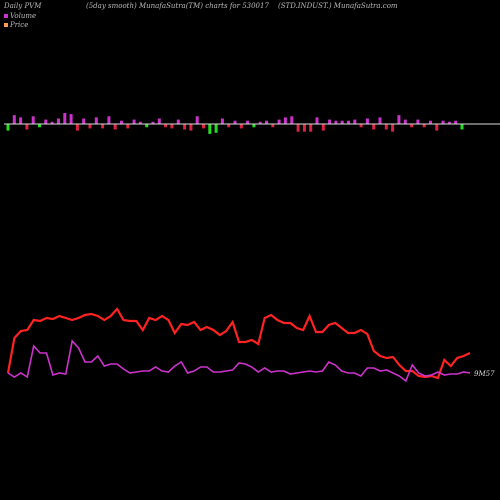 The image size is (500, 500). I want to click on volume-bars, so click(235, 123).